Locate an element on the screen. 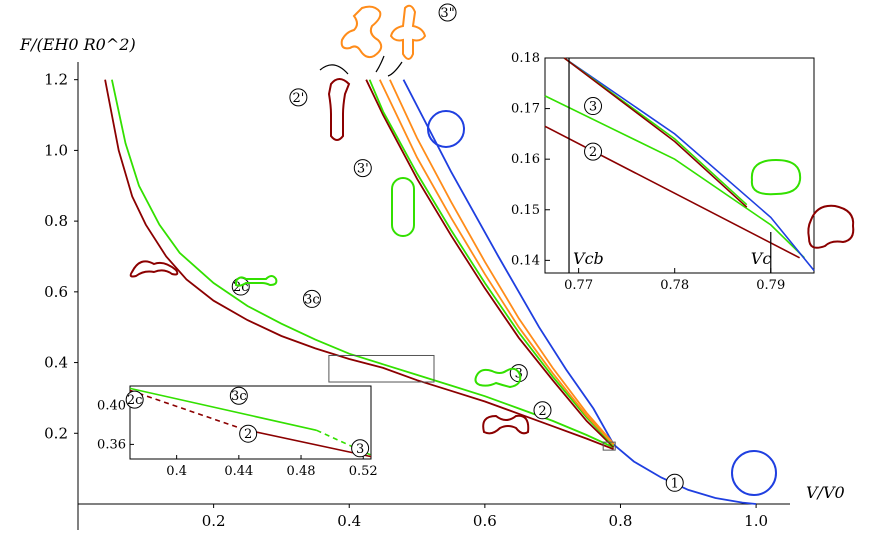 The image size is (871, 544). inset-top-series is located at coordinates (679, 164).